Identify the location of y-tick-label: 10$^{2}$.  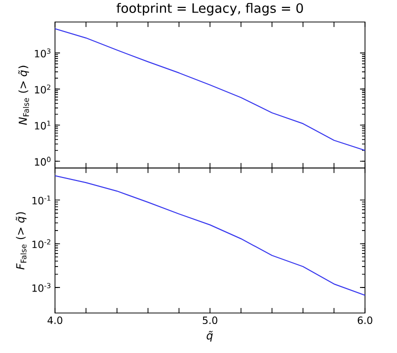
(42, 89).